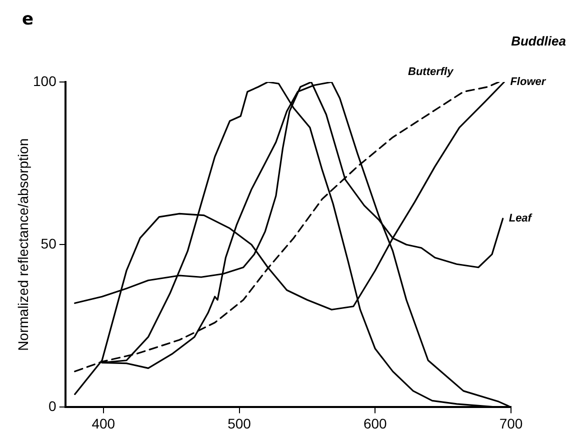  What do you see at coordinates (48, 243) in the screenshot?
I see `y-tick-label: 50` at bounding box center [48, 243].